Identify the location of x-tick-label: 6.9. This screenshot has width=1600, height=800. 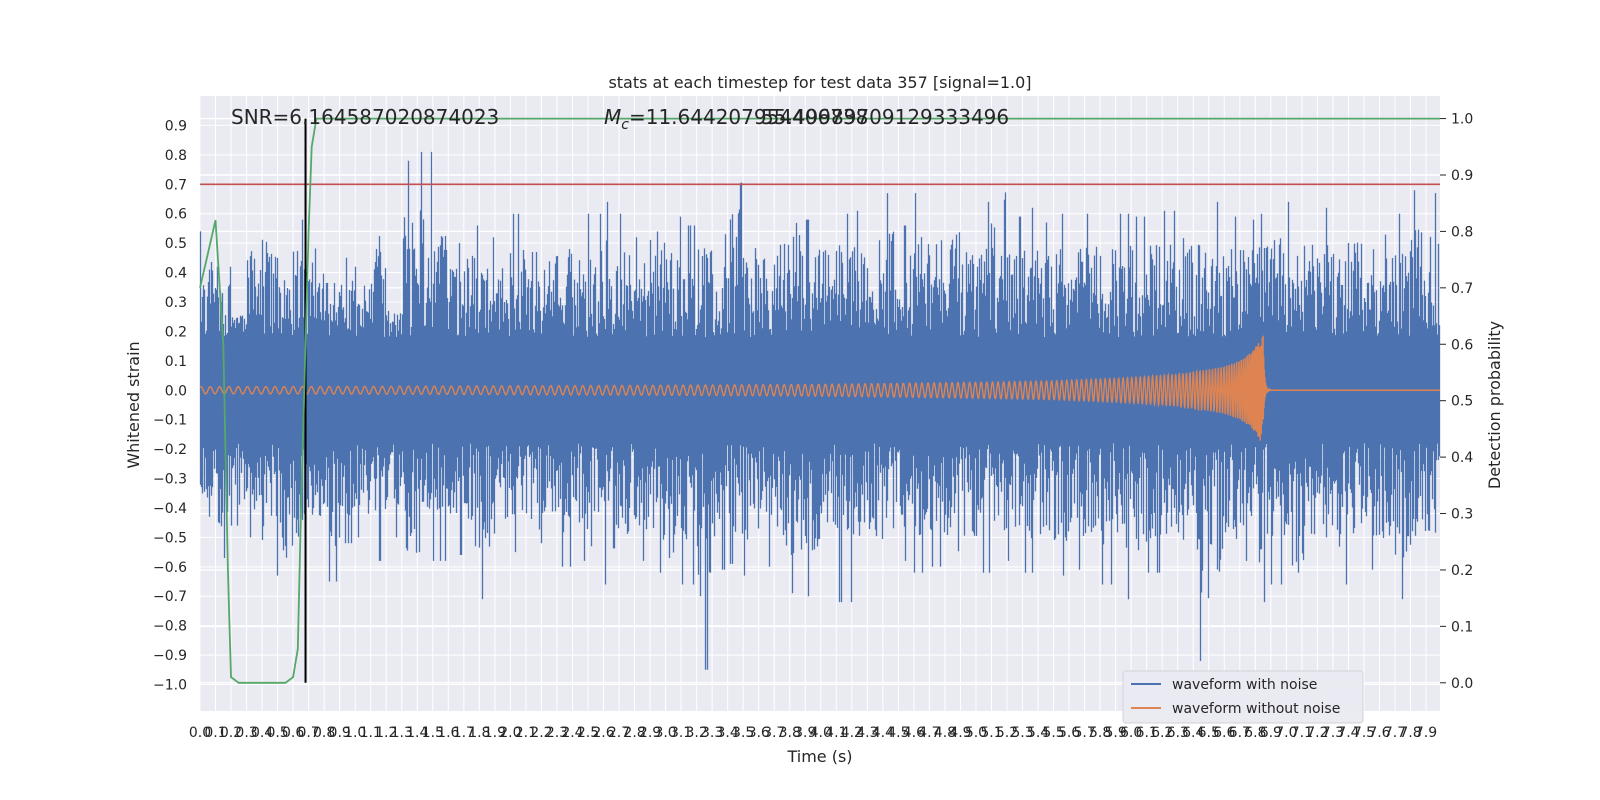
(1271, 733).